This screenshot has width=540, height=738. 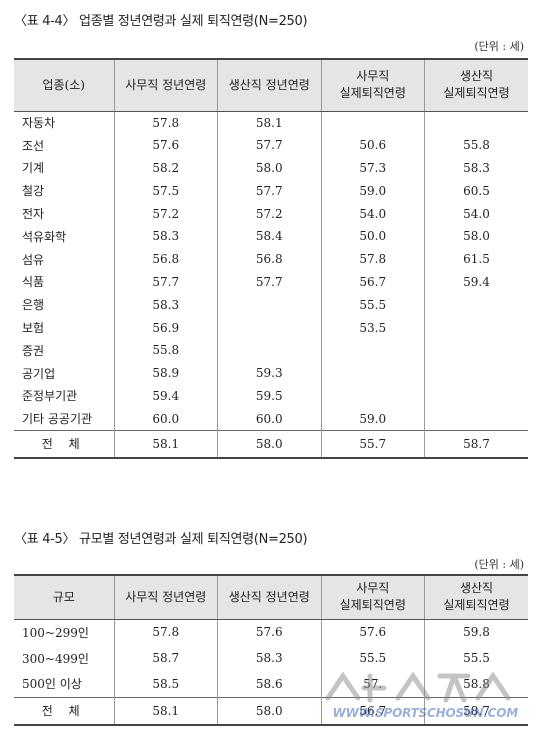 What do you see at coordinates (271, 191) in the screenshot?
I see `table-row: 철강 57.5 57.7 59.0 60.5` at bounding box center [271, 191].